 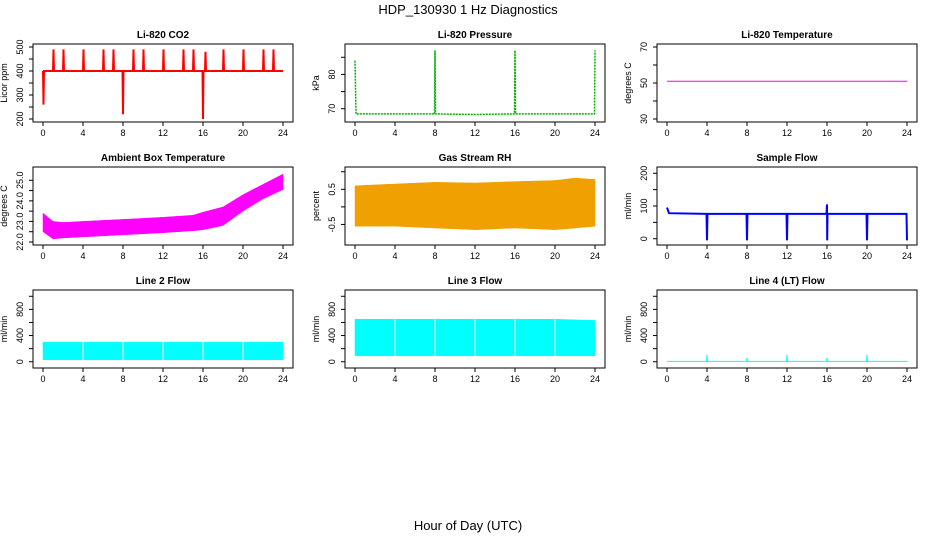 I want to click on x-axis-label: Hour of Day (UTC), so click(x=468, y=525).